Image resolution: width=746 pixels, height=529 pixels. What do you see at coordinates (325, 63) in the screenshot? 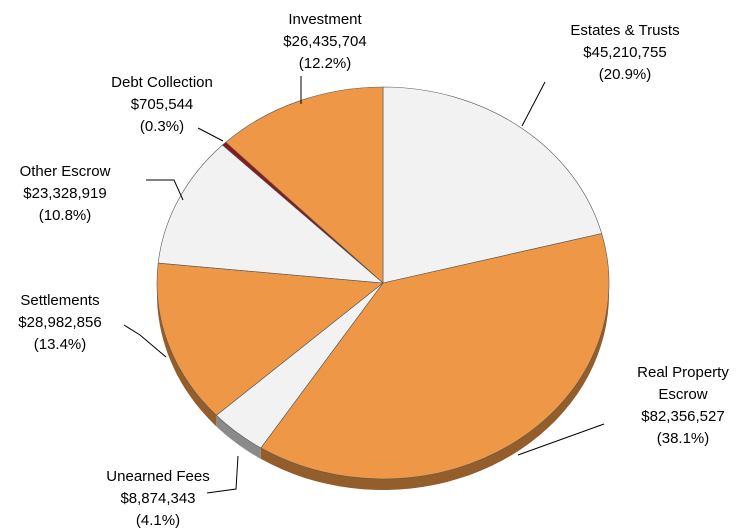
I see `percent-label: (12.2%)` at bounding box center [325, 63].